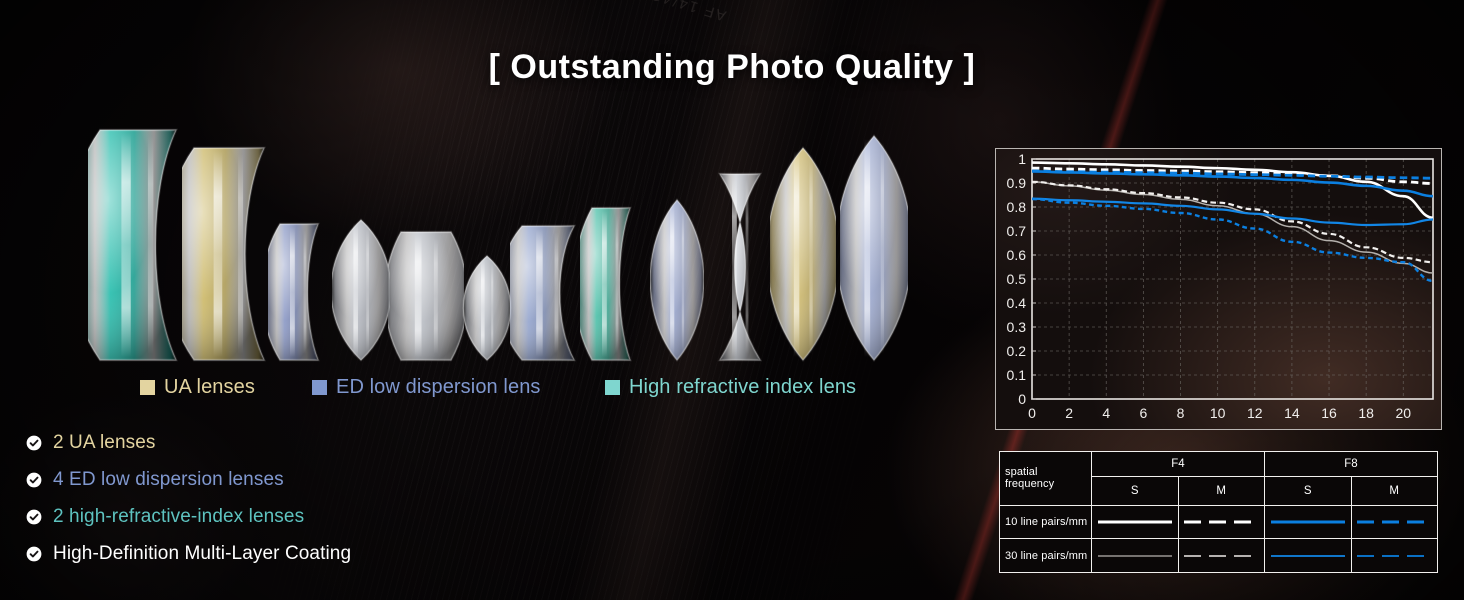 Image resolution: width=1464 pixels, height=600 pixels. I want to click on table-header-row-aperture: spatial frequency F4 F8, so click(1218, 478).